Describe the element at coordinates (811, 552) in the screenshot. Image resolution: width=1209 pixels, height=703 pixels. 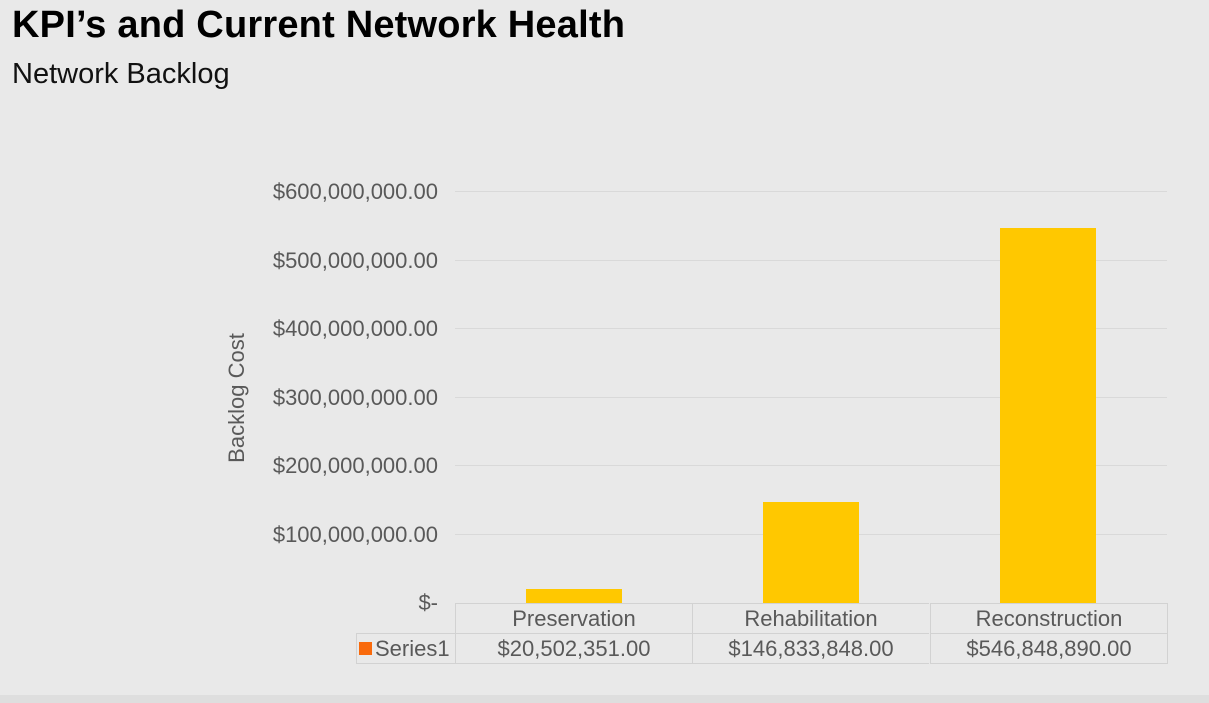
I see `bar-rehabilitation` at that location.